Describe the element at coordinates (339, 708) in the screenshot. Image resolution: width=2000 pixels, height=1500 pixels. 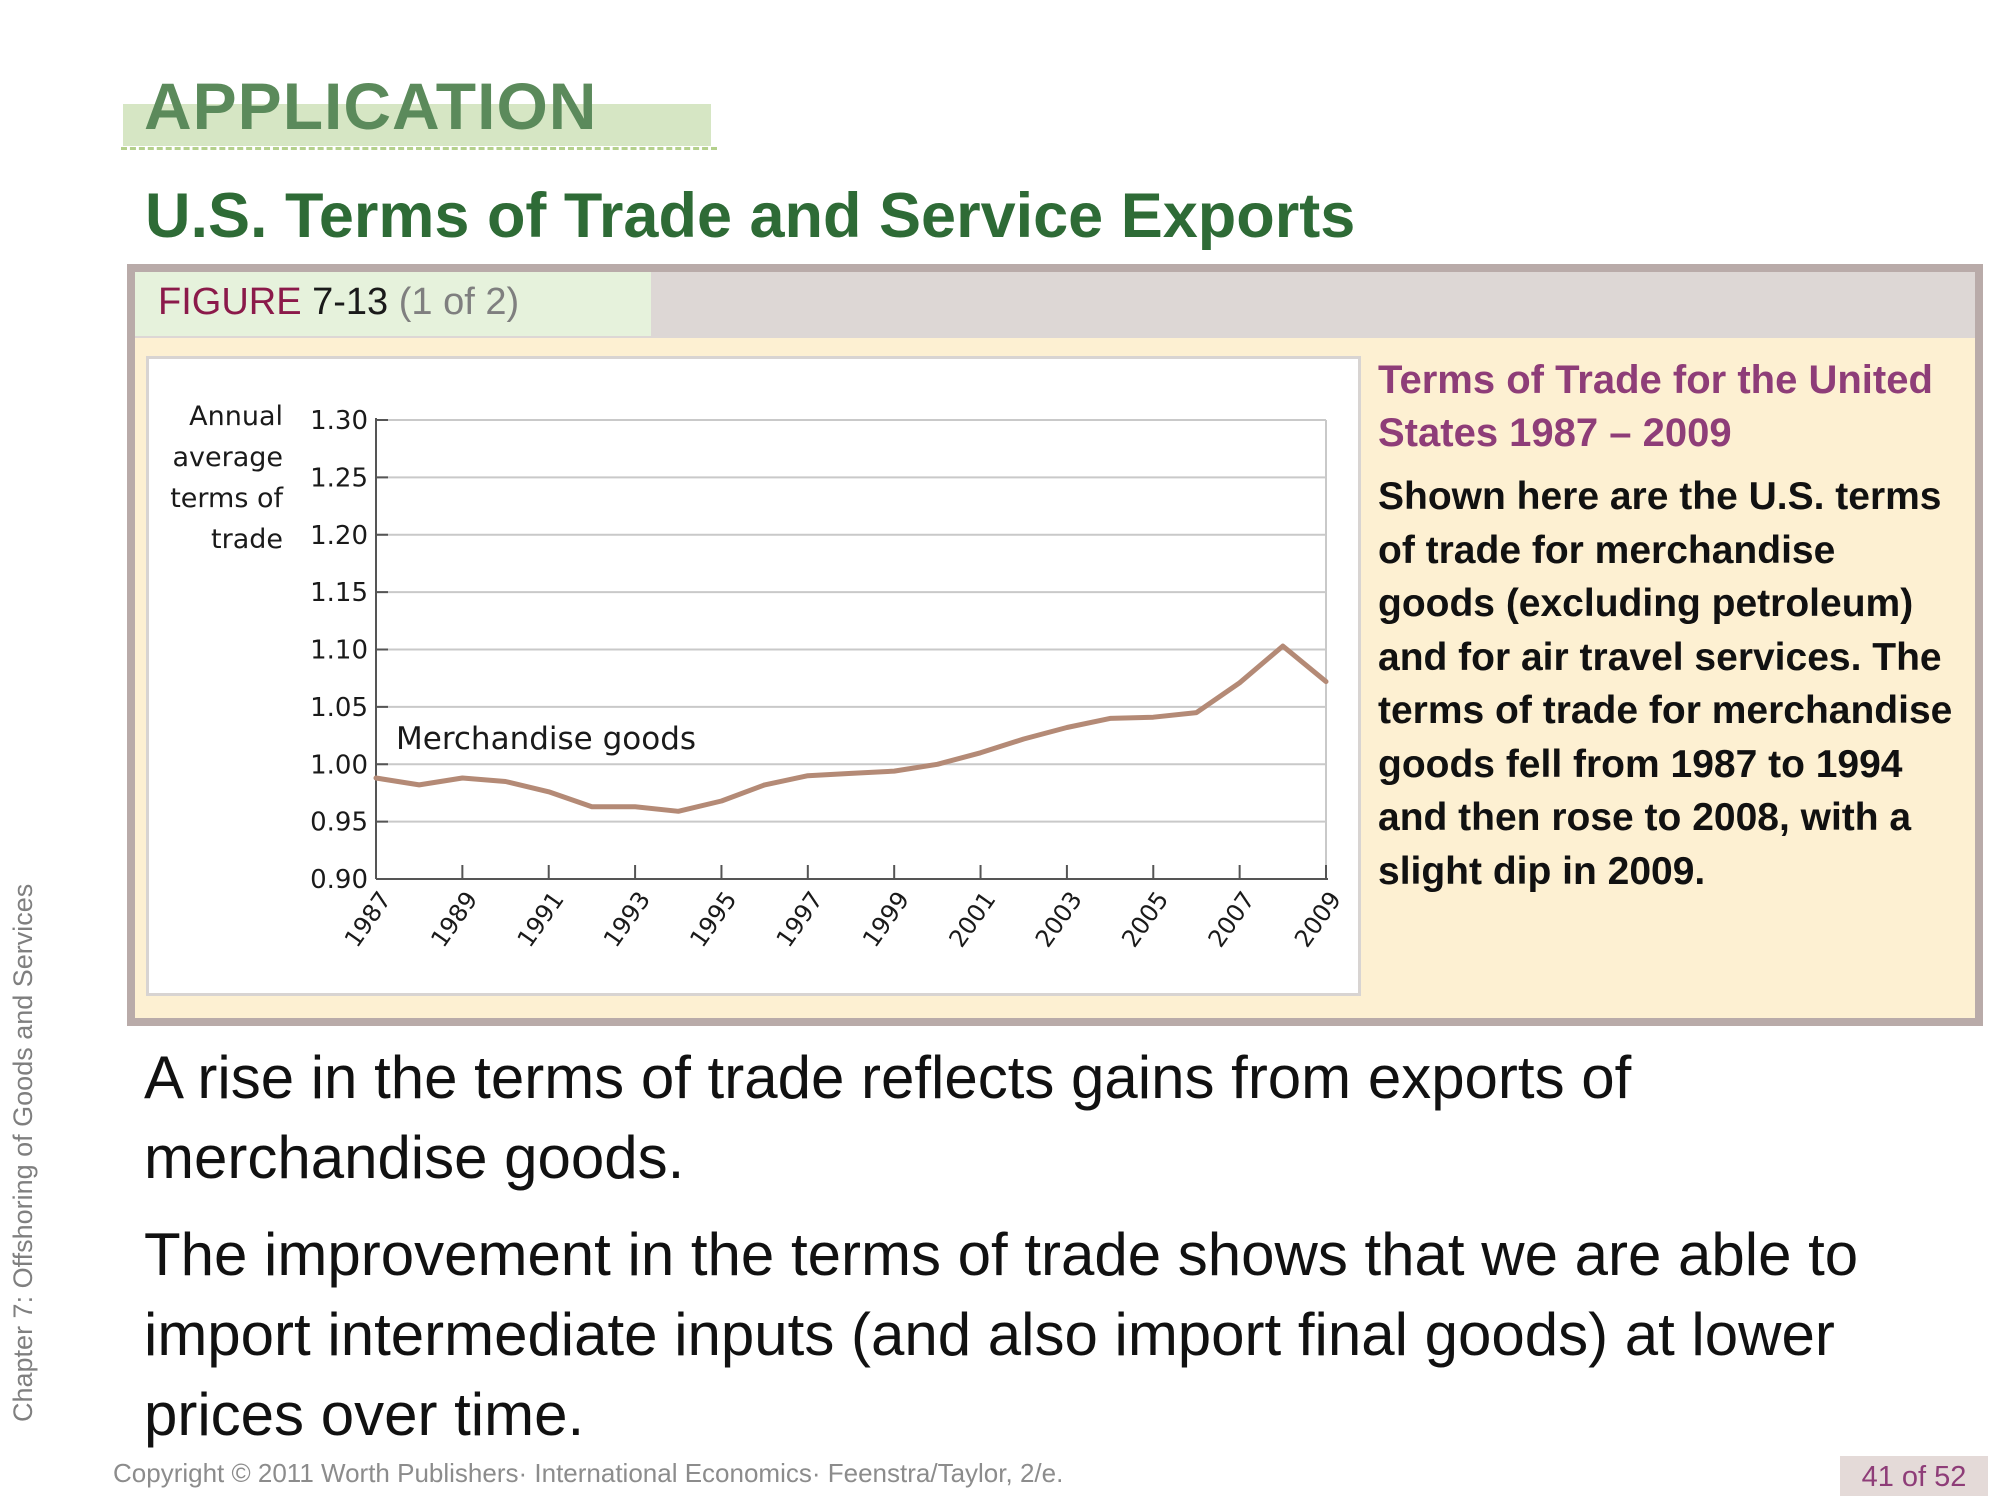
I see `y-tick-label: 1.05` at that location.